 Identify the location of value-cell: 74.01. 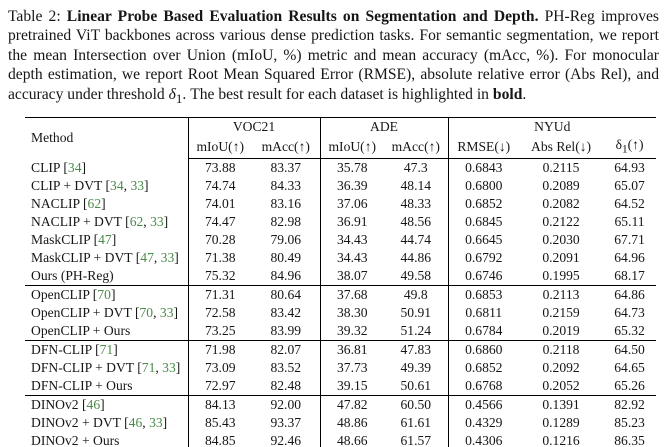
(219, 204).